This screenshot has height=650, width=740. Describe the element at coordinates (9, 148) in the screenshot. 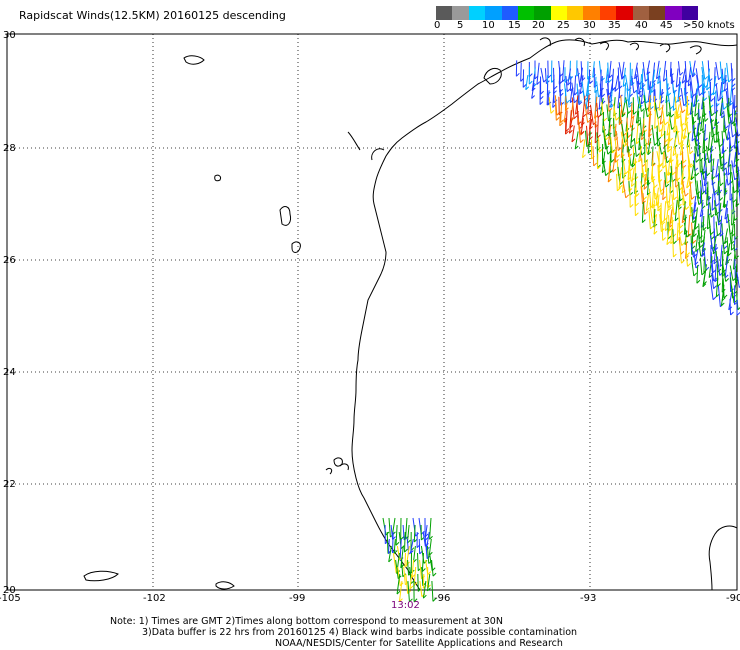

I see `lat-label-28: 28` at that location.